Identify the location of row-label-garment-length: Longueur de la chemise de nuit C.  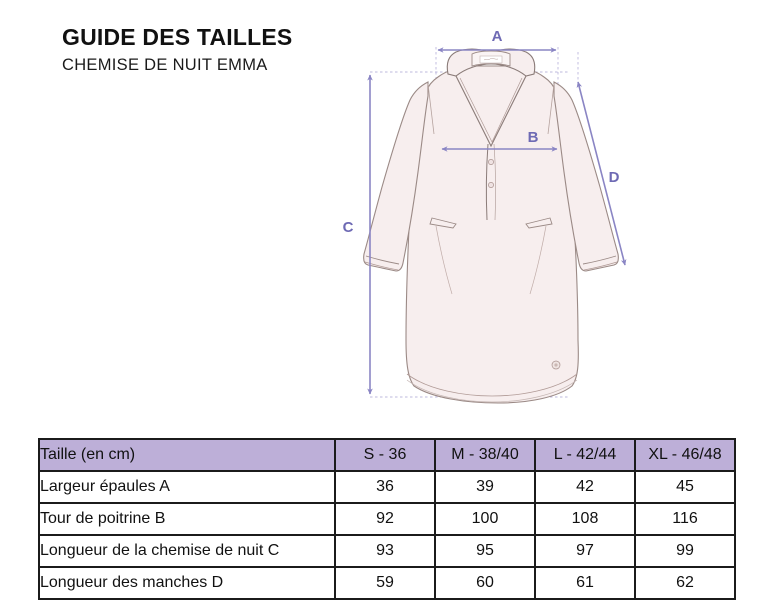
(187, 551).